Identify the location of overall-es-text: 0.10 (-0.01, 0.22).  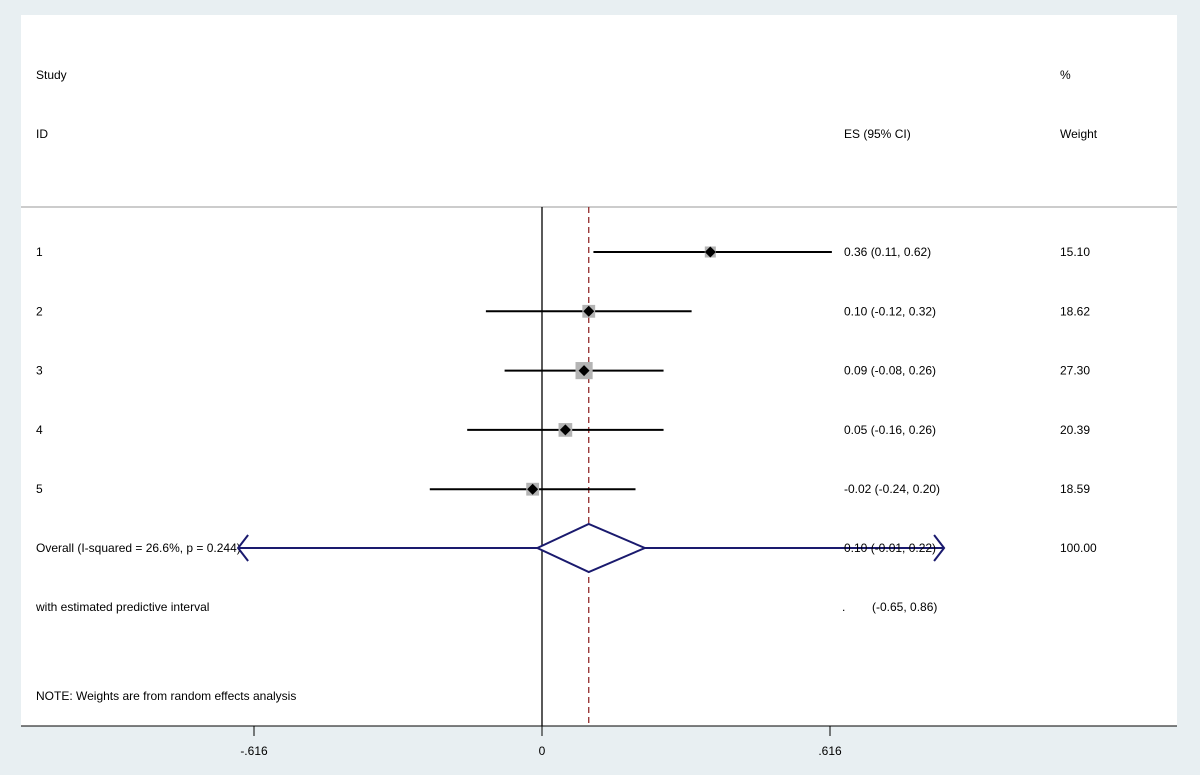
(890, 548).